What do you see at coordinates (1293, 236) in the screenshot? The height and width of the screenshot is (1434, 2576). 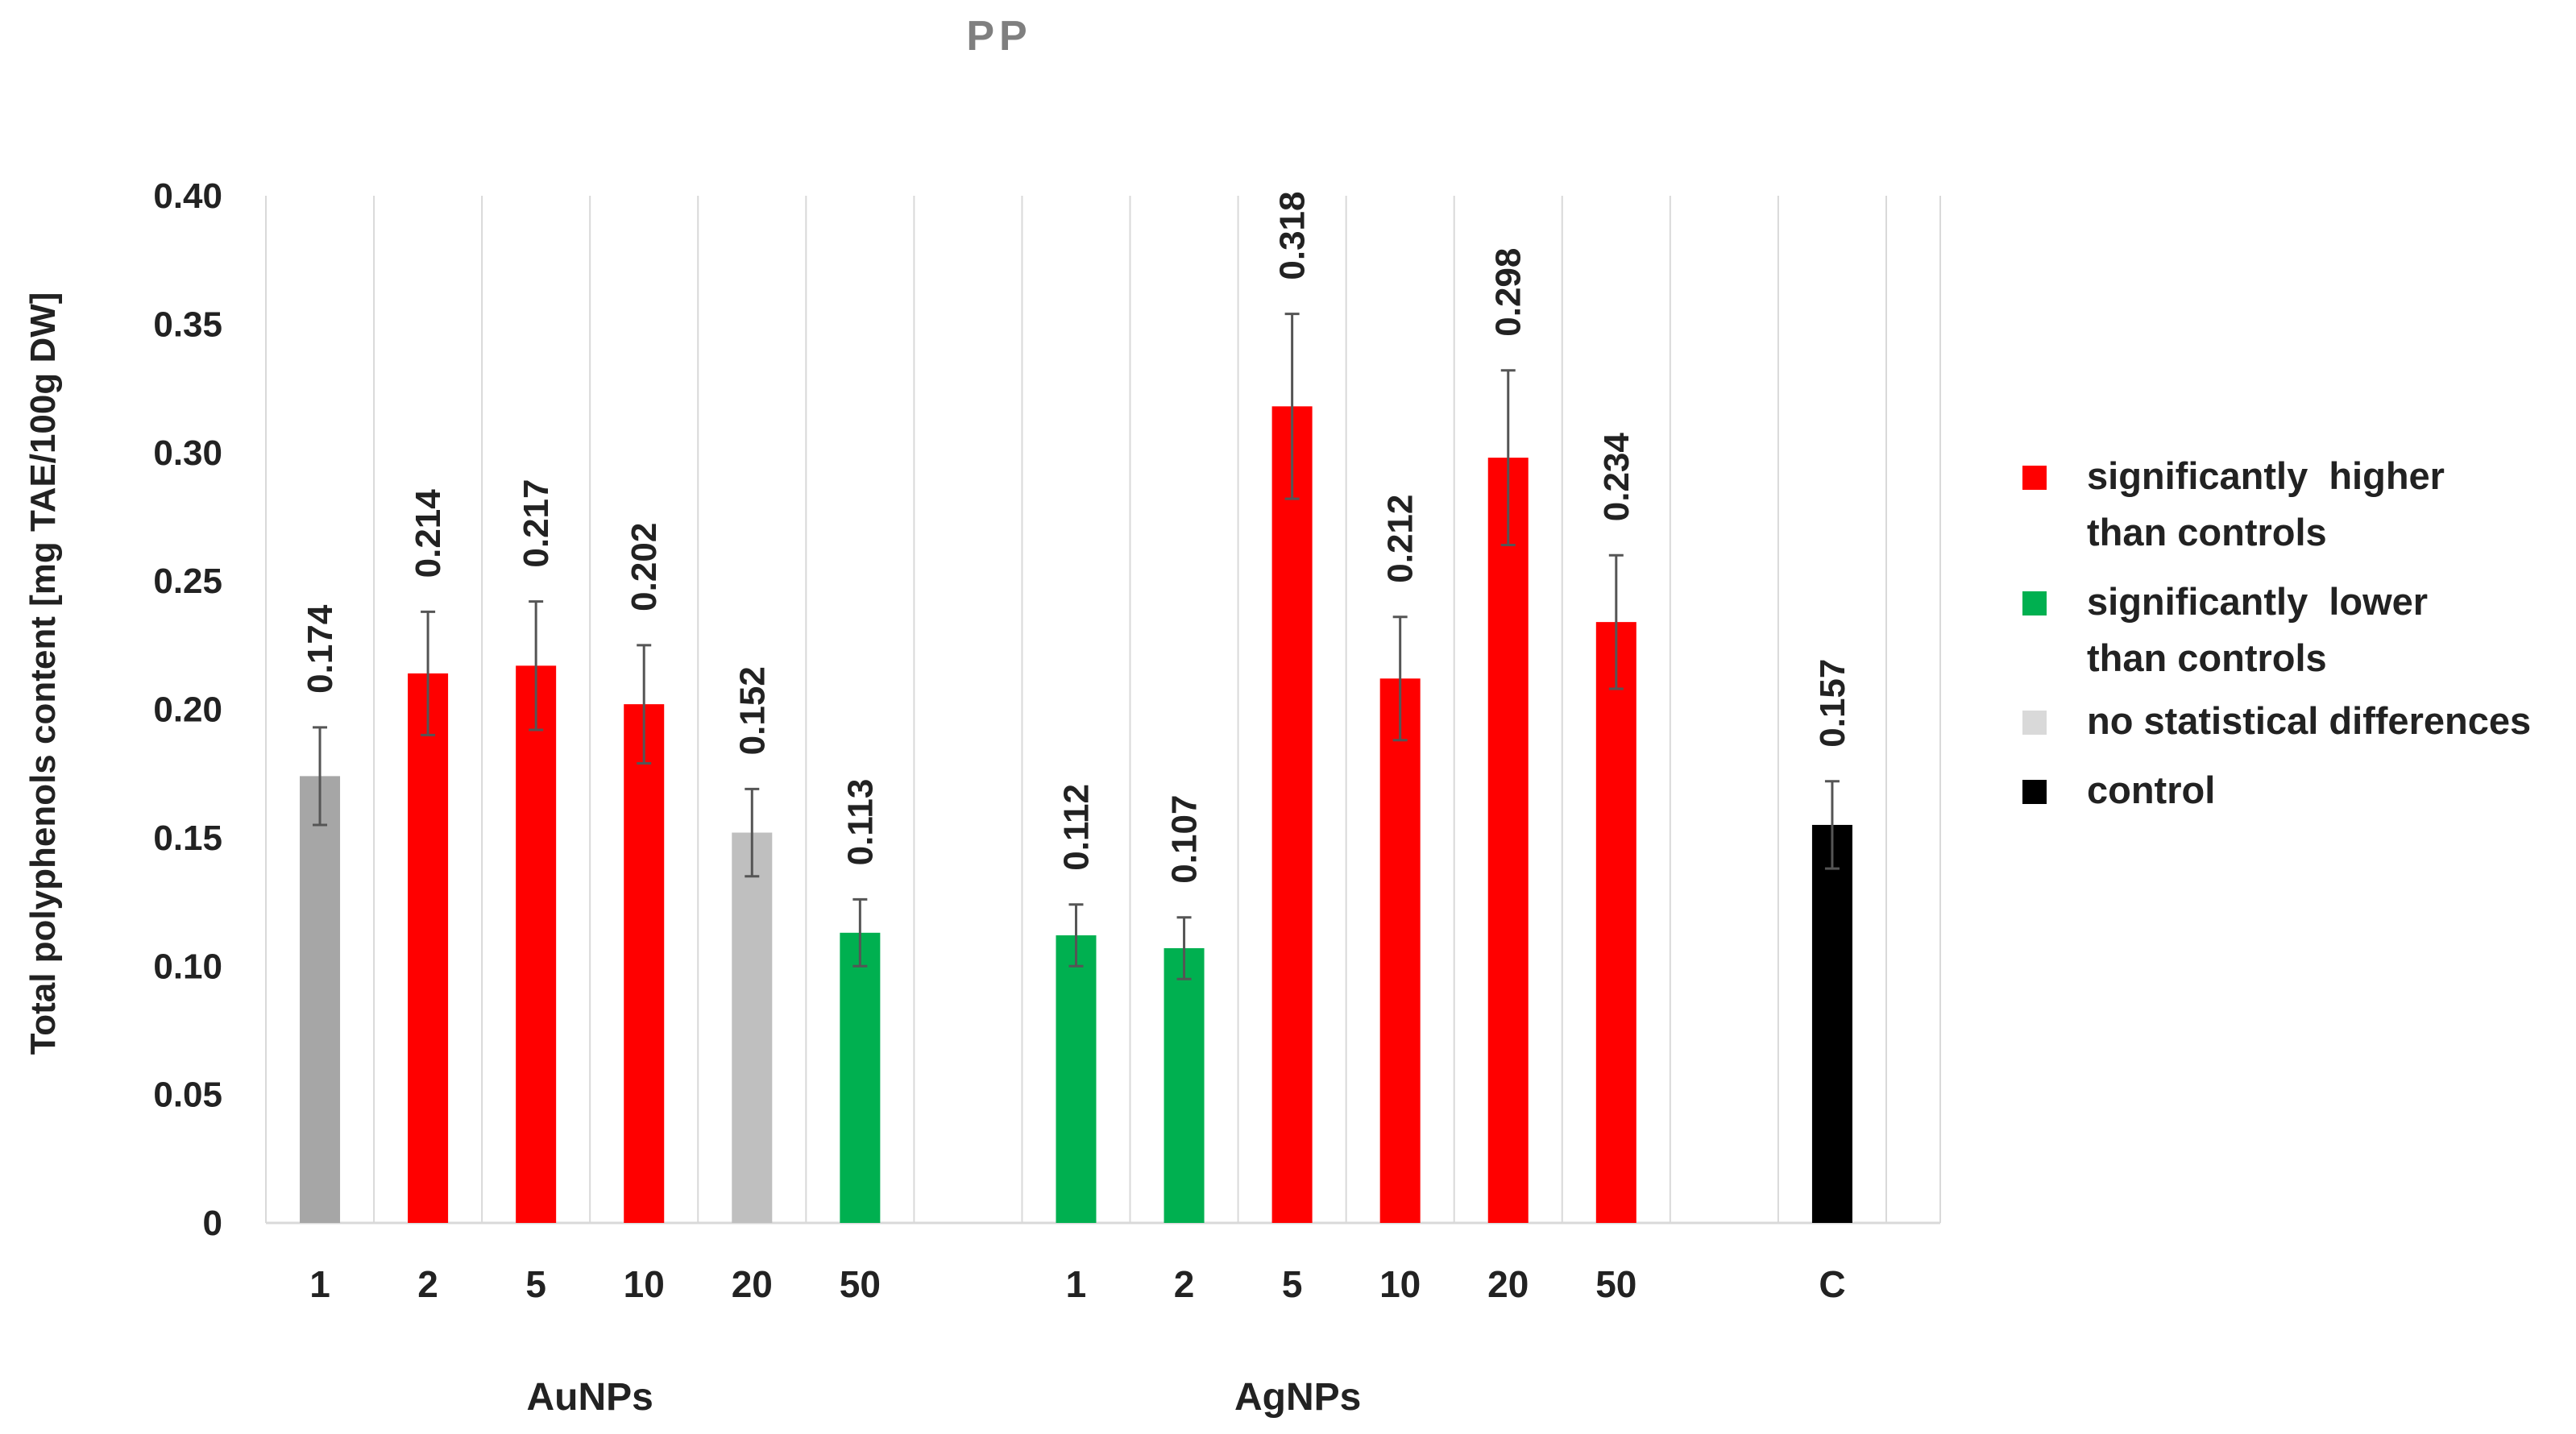 I see `data-label: 0.318` at bounding box center [1293, 236].